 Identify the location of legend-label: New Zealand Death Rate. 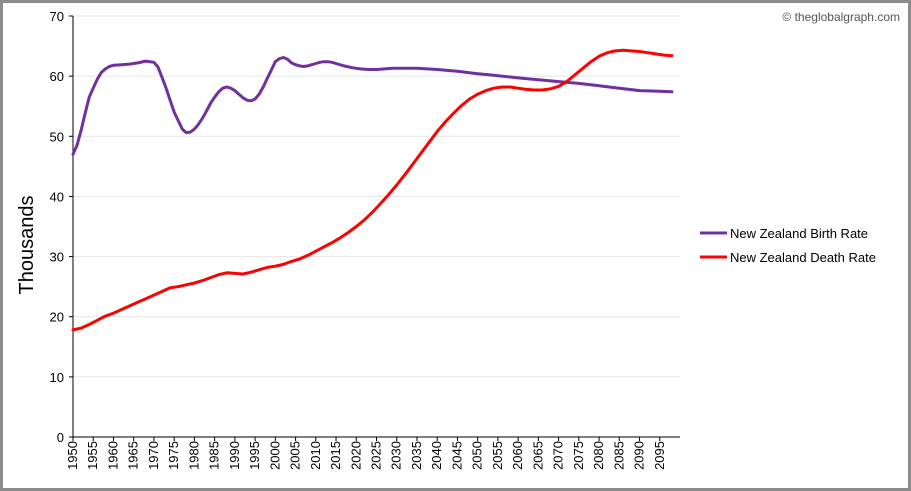
(803, 257).